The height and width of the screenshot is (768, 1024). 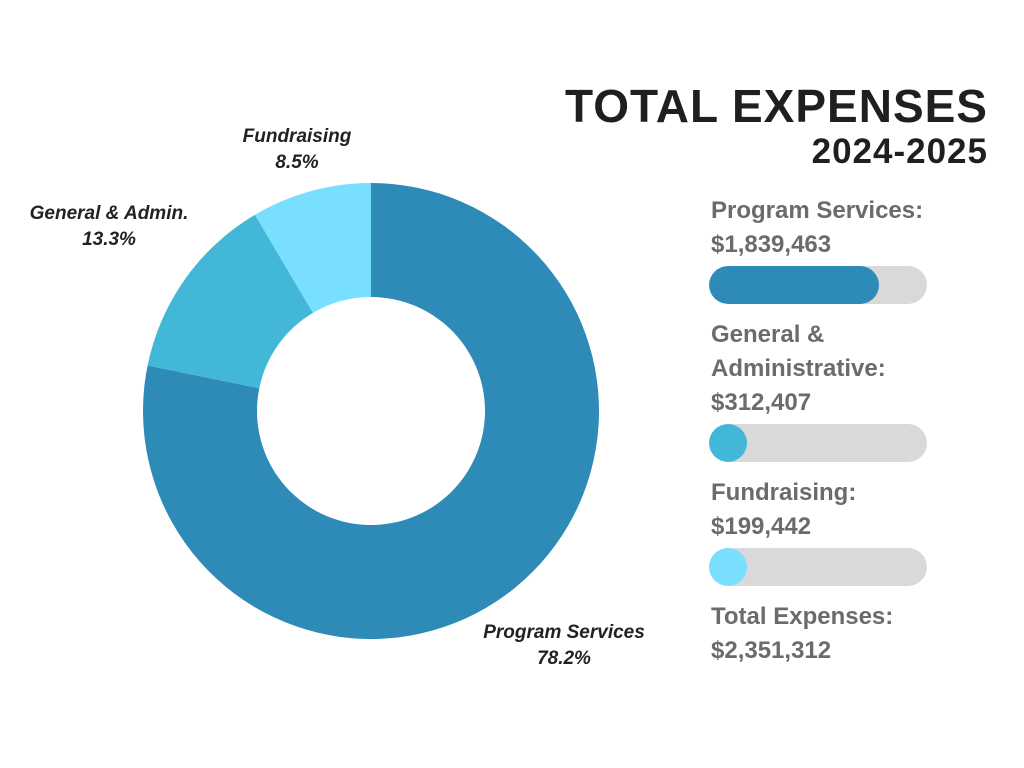 I want to click on summary-label: Program Services:, so click(x=817, y=210).